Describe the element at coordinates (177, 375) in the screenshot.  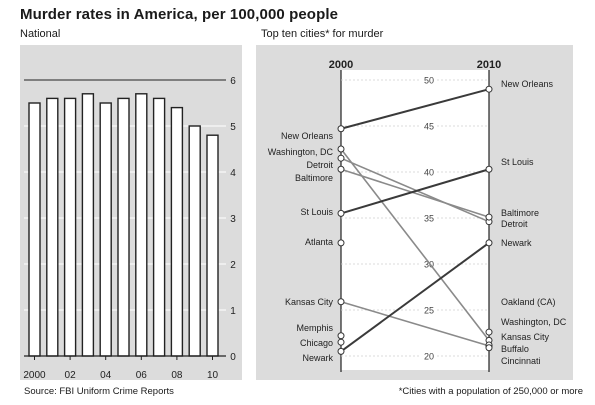
I see `national-x-tick-label: 08` at that location.